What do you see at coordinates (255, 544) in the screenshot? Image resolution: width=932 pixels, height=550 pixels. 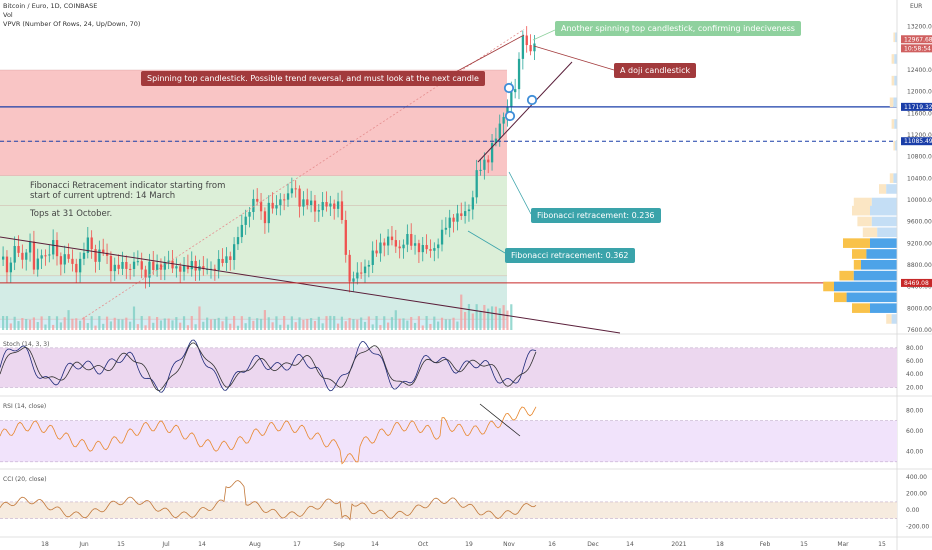 I see `x-tick-label: Aug` at bounding box center [255, 544].